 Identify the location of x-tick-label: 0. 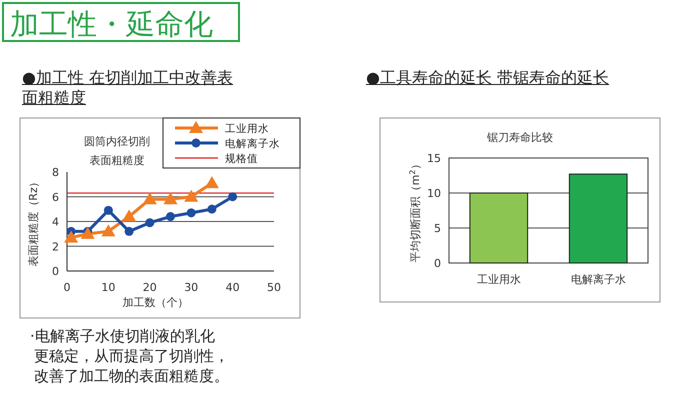
(67, 287).